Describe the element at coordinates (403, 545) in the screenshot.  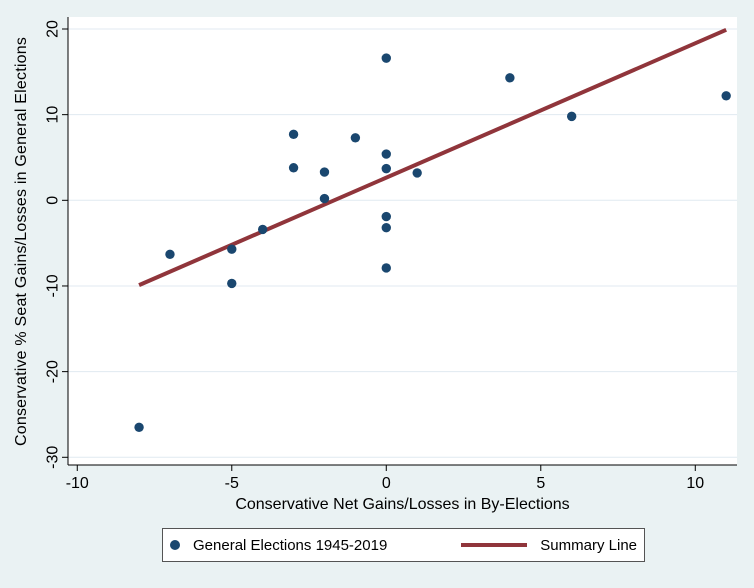
I see `legend: General Elections 1945-2019 Summary Line` at that location.